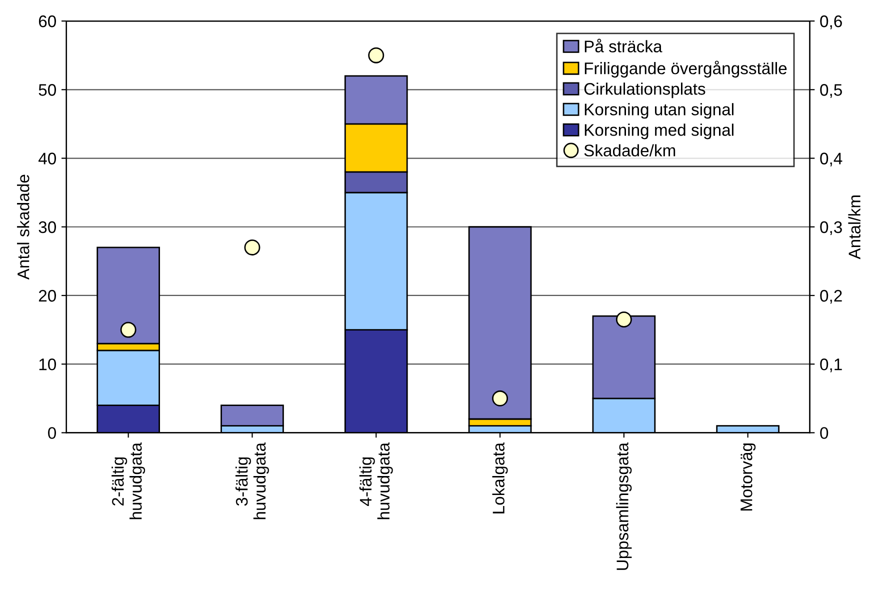 This screenshot has width=885, height=601. What do you see at coordinates (831, 22) in the screenshot?
I see `y2-tick-label: 0,6` at bounding box center [831, 22].